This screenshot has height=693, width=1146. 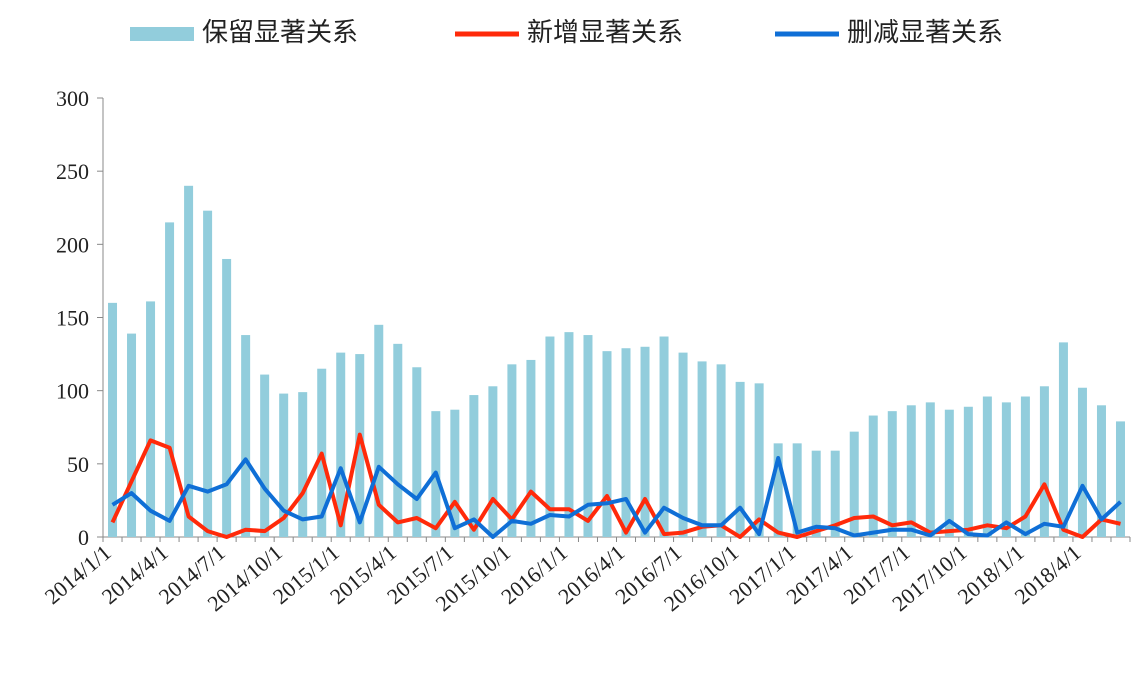 What do you see at coordinates (280, 32) in the screenshot?
I see `legend-label: 保留显著关系` at bounding box center [280, 32].